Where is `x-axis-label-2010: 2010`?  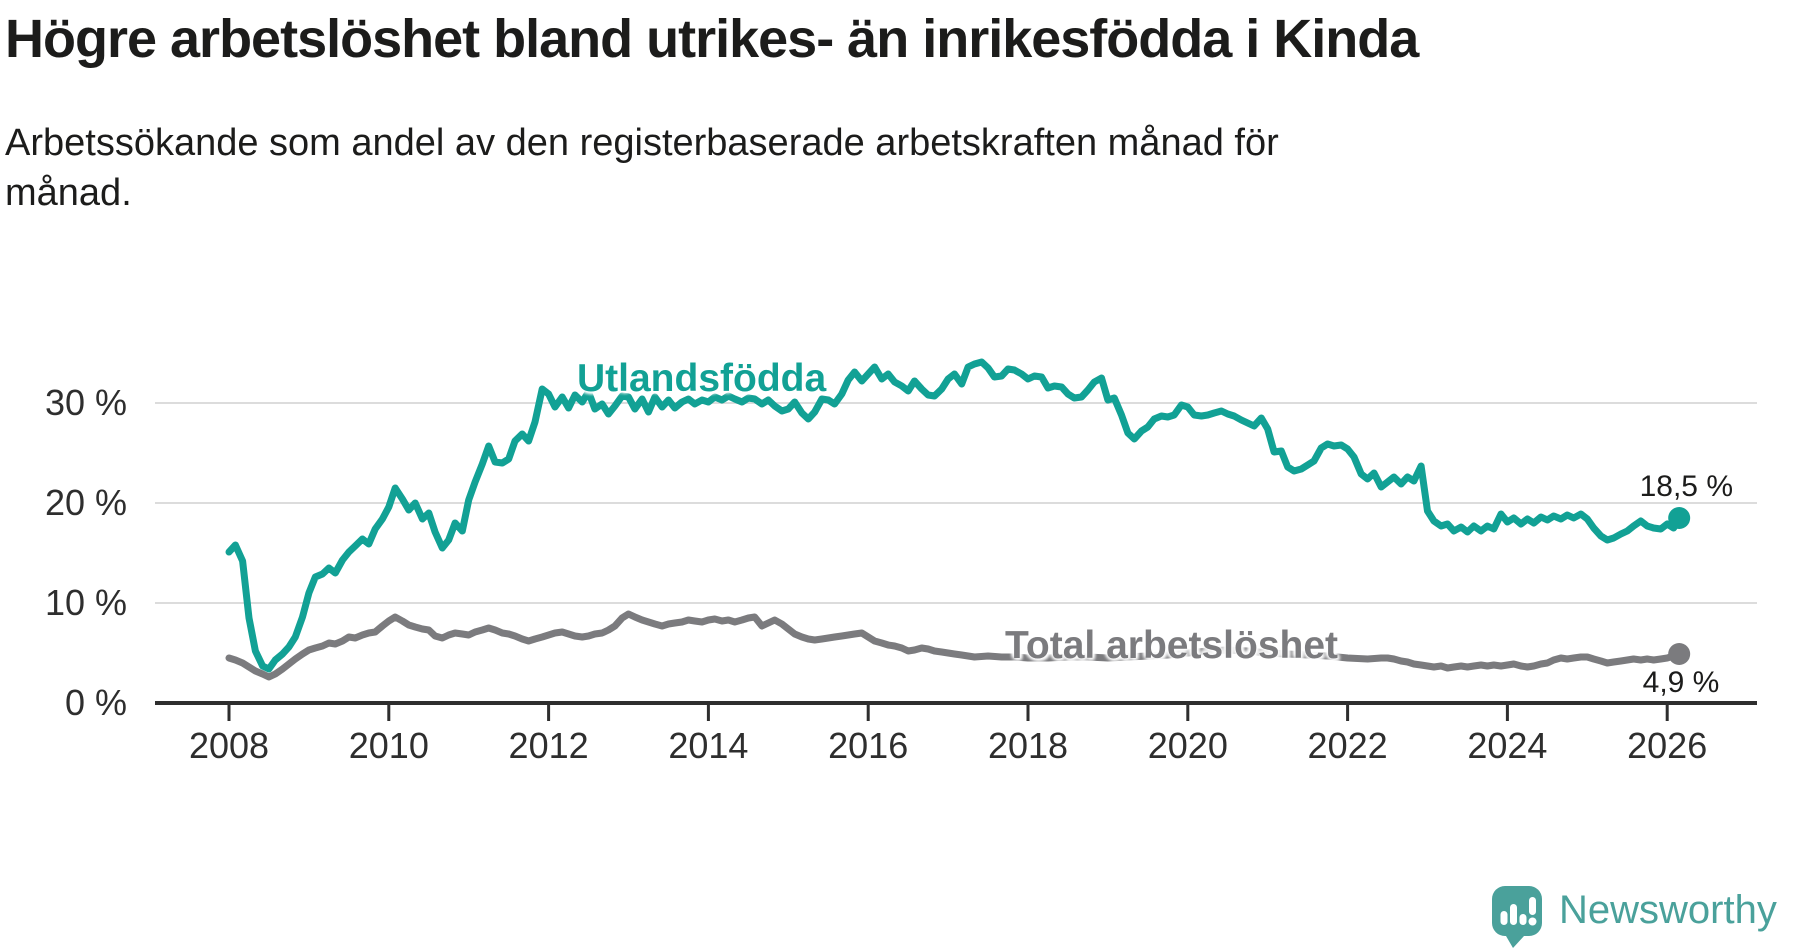 x-axis-label-2010: 2010 is located at coordinates (389, 745).